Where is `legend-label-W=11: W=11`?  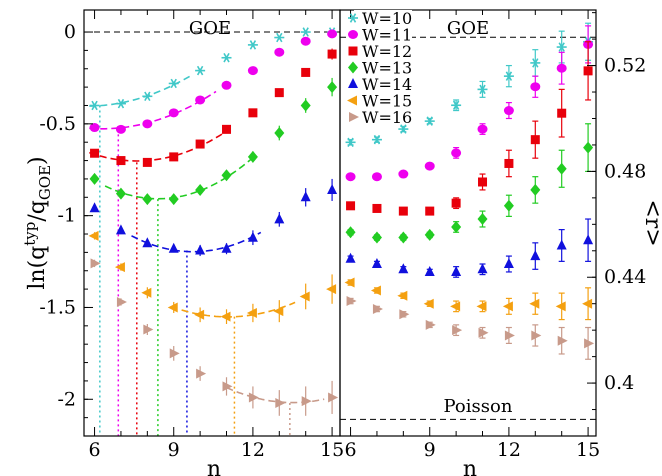
legend-label-W=11: W=11 is located at coordinates (387, 35).